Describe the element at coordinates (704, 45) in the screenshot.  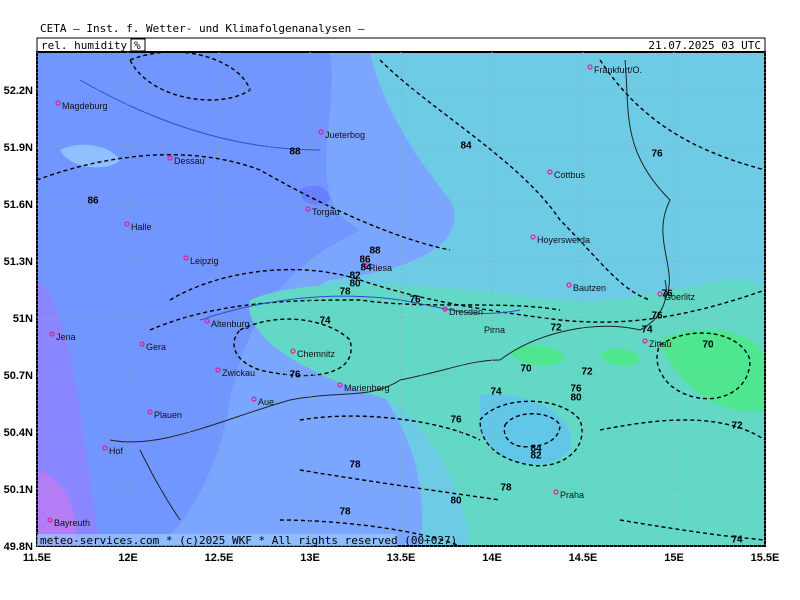
I see `valid-time: 21.07.2025 03 UTC` at that location.